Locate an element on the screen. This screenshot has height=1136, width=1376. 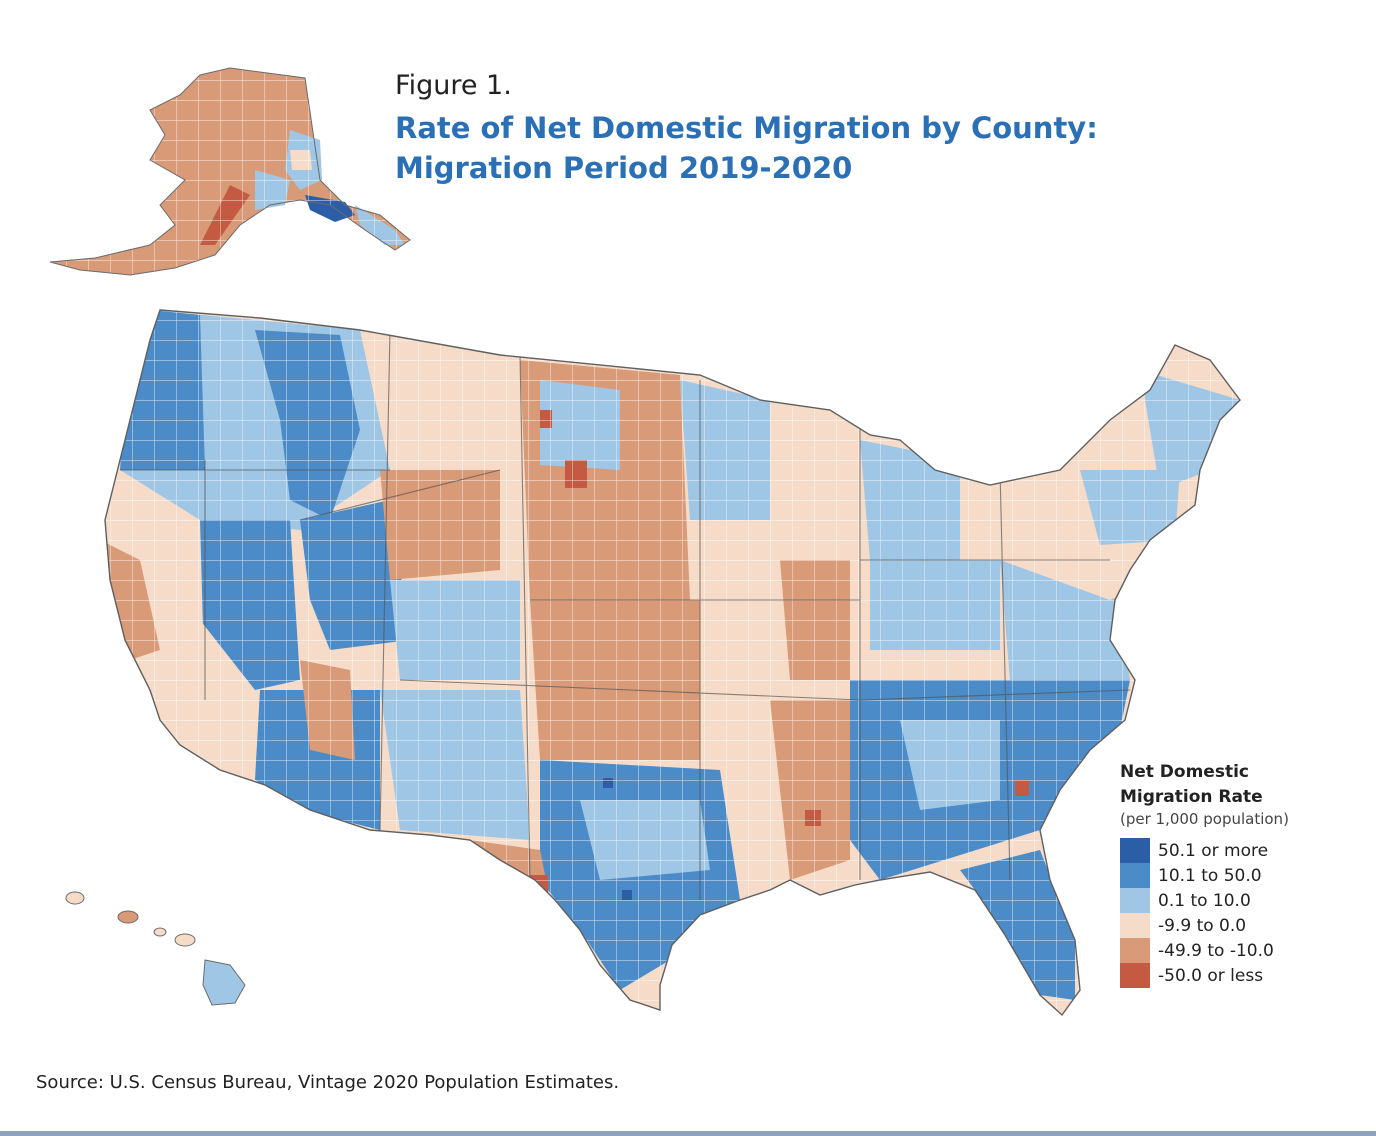
title-line-2: Migration Period 2019-2020 is located at coordinates (624, 168).